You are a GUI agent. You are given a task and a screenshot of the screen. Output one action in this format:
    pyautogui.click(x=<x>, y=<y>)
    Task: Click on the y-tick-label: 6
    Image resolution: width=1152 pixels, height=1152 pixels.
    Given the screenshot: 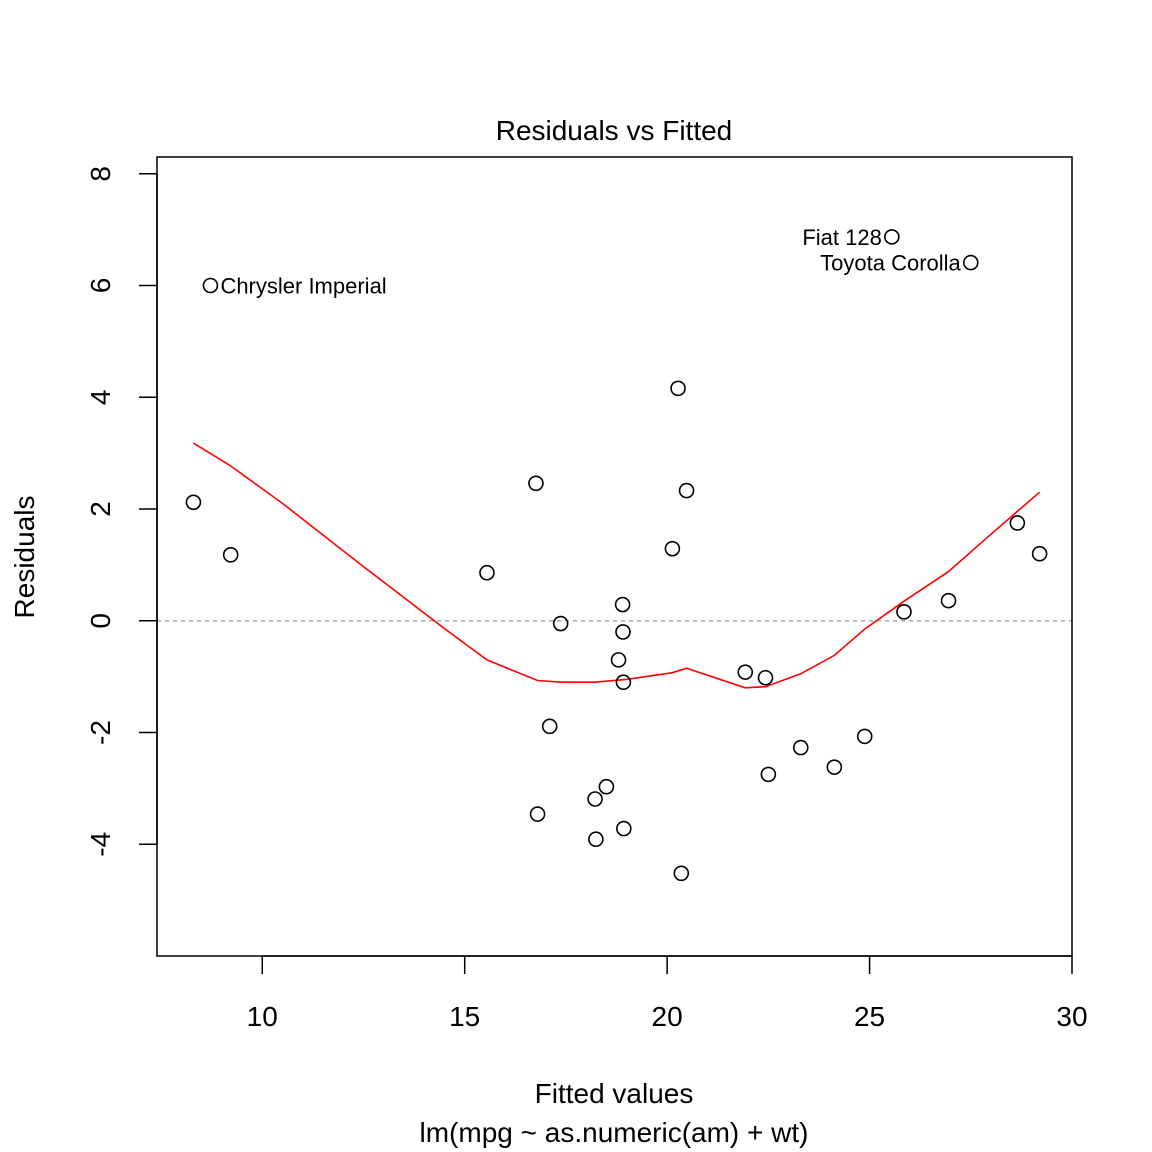 What is the action you would take?
    pyautogui.click(x=100, y=286)
    